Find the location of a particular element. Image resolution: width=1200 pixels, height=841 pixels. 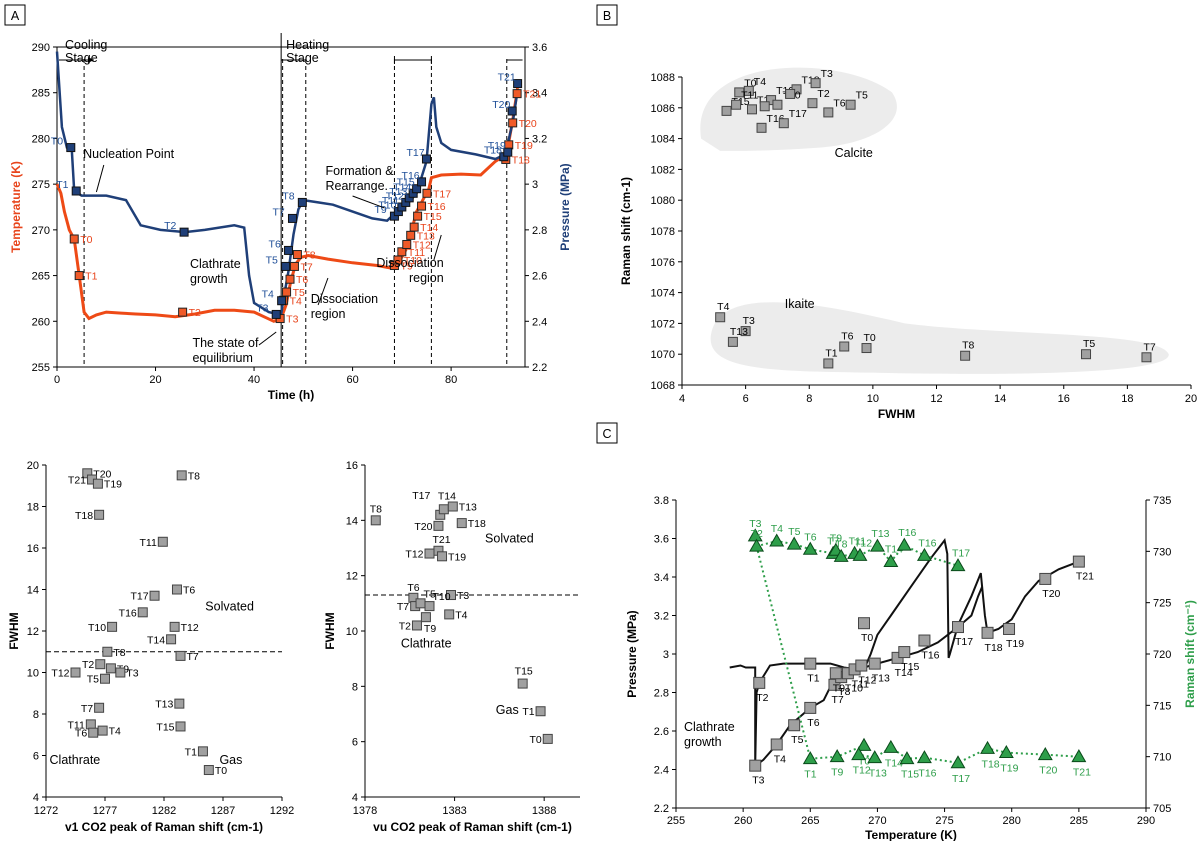

panel-a-ytick-right-label: 2.8 is located at coordinates (539, 231).